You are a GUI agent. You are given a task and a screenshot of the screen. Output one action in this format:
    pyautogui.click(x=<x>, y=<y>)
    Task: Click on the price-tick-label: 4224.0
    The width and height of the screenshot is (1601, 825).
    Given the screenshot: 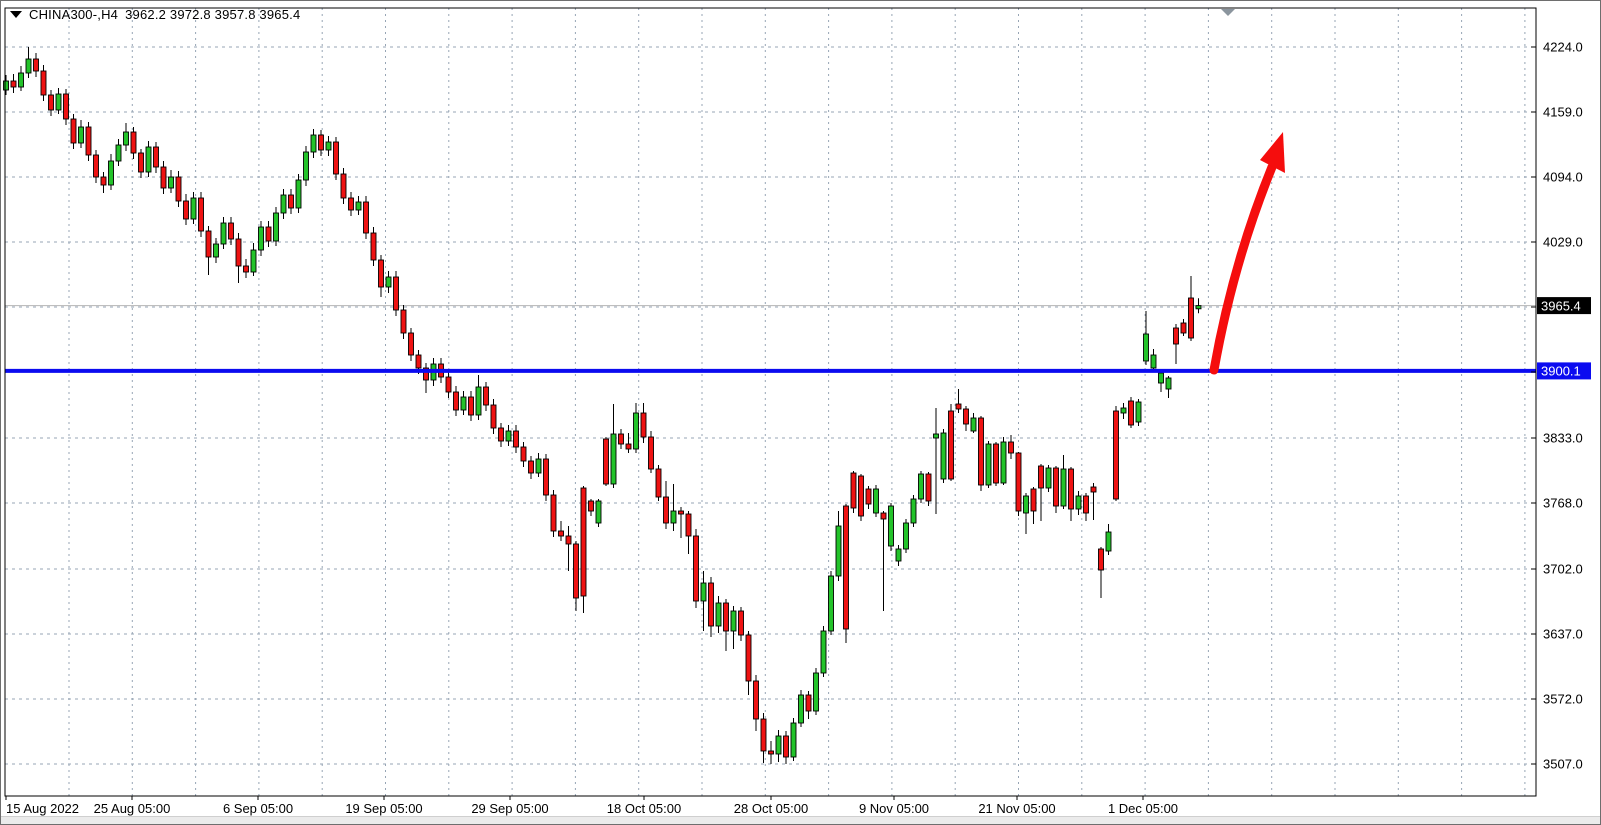 What is the action you would take?
    pyautogui.click(x=1563, y=47)
    